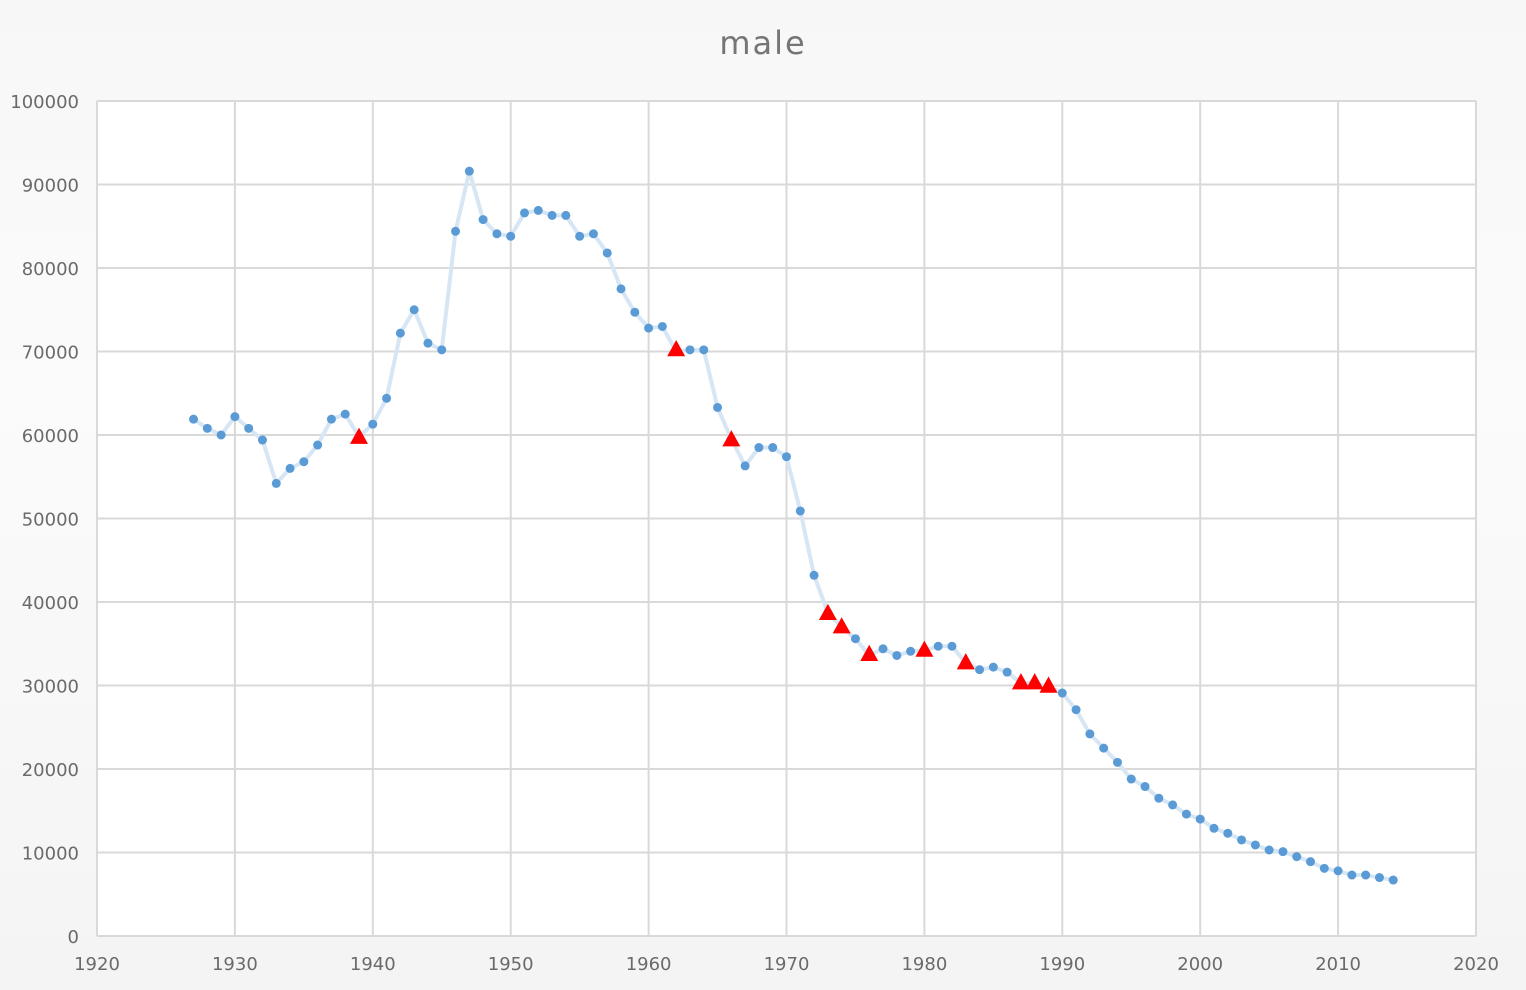 The image size is (1526, 990). Describe the element at coordinates (97, 964) in the screenshot. I see `x-tick-label: 1920` at that location.